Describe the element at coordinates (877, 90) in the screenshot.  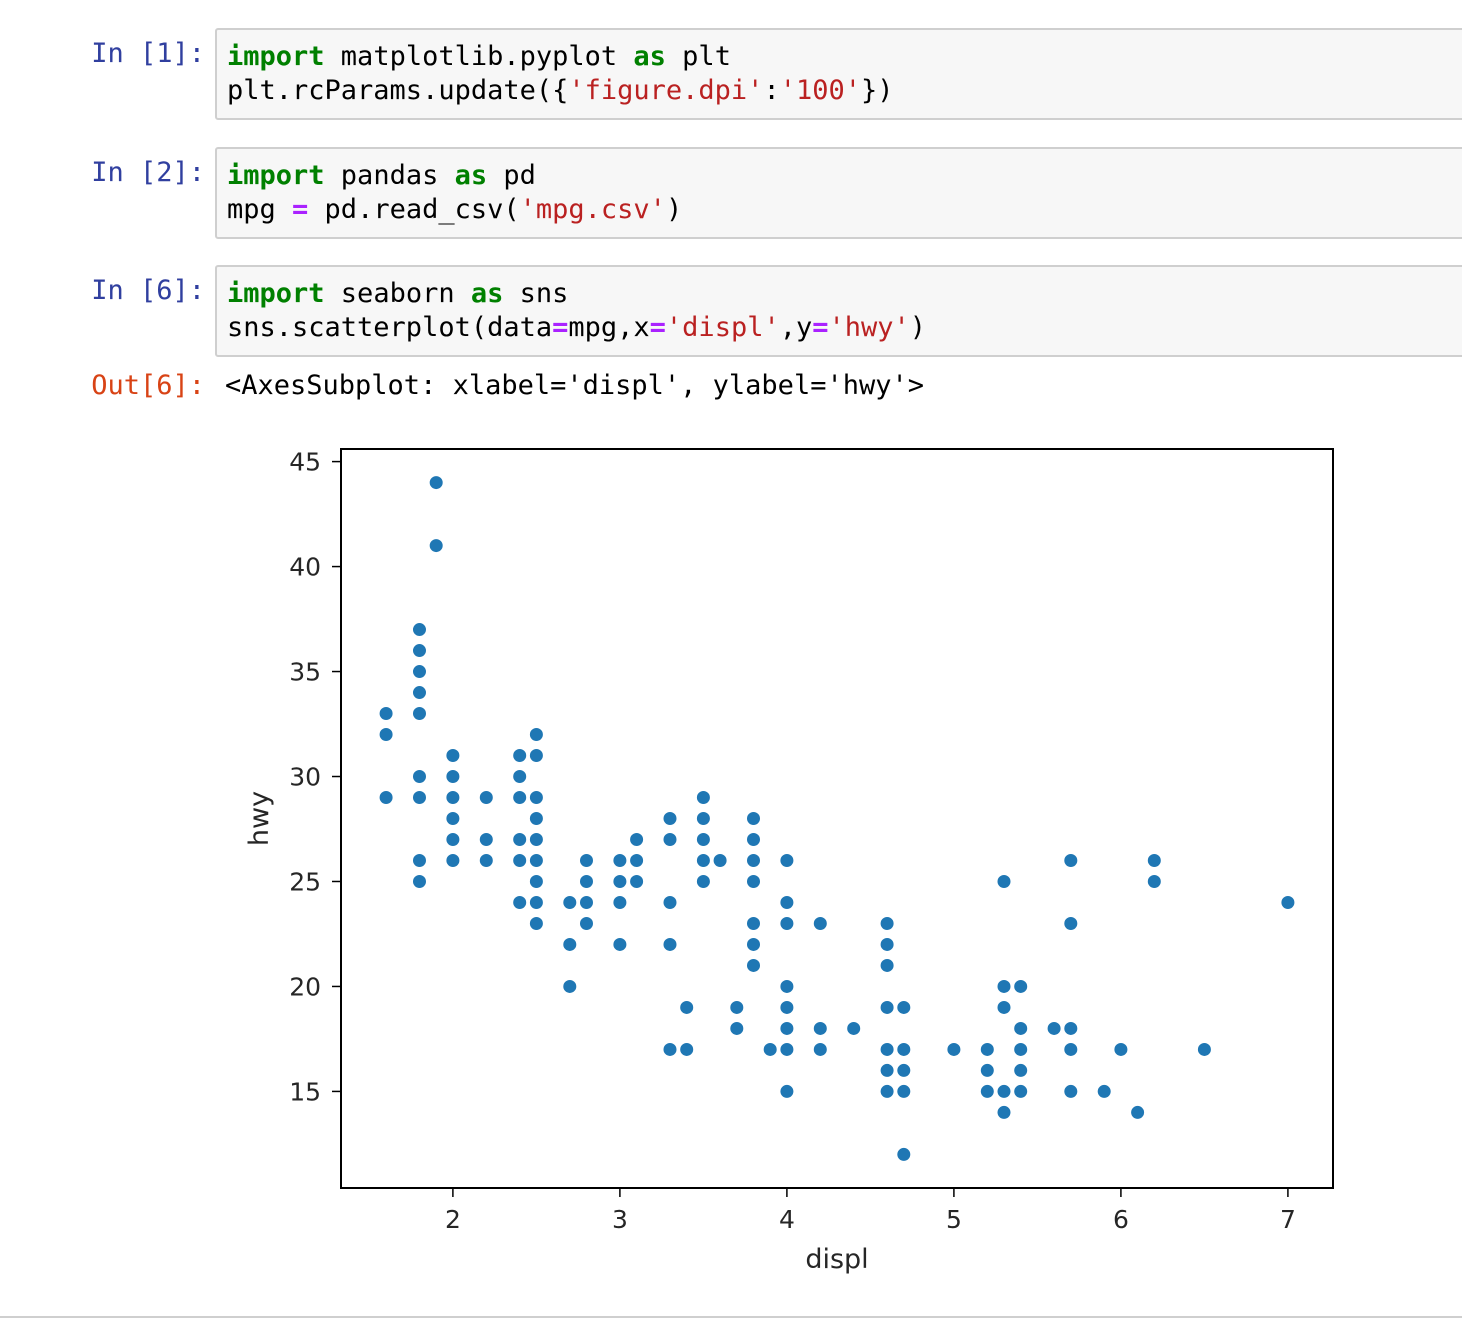
I see `code-text: })` at that location.